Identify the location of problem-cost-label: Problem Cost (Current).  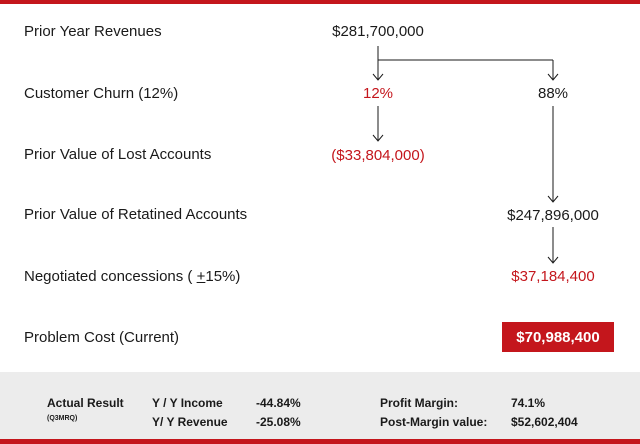
(102, 337).